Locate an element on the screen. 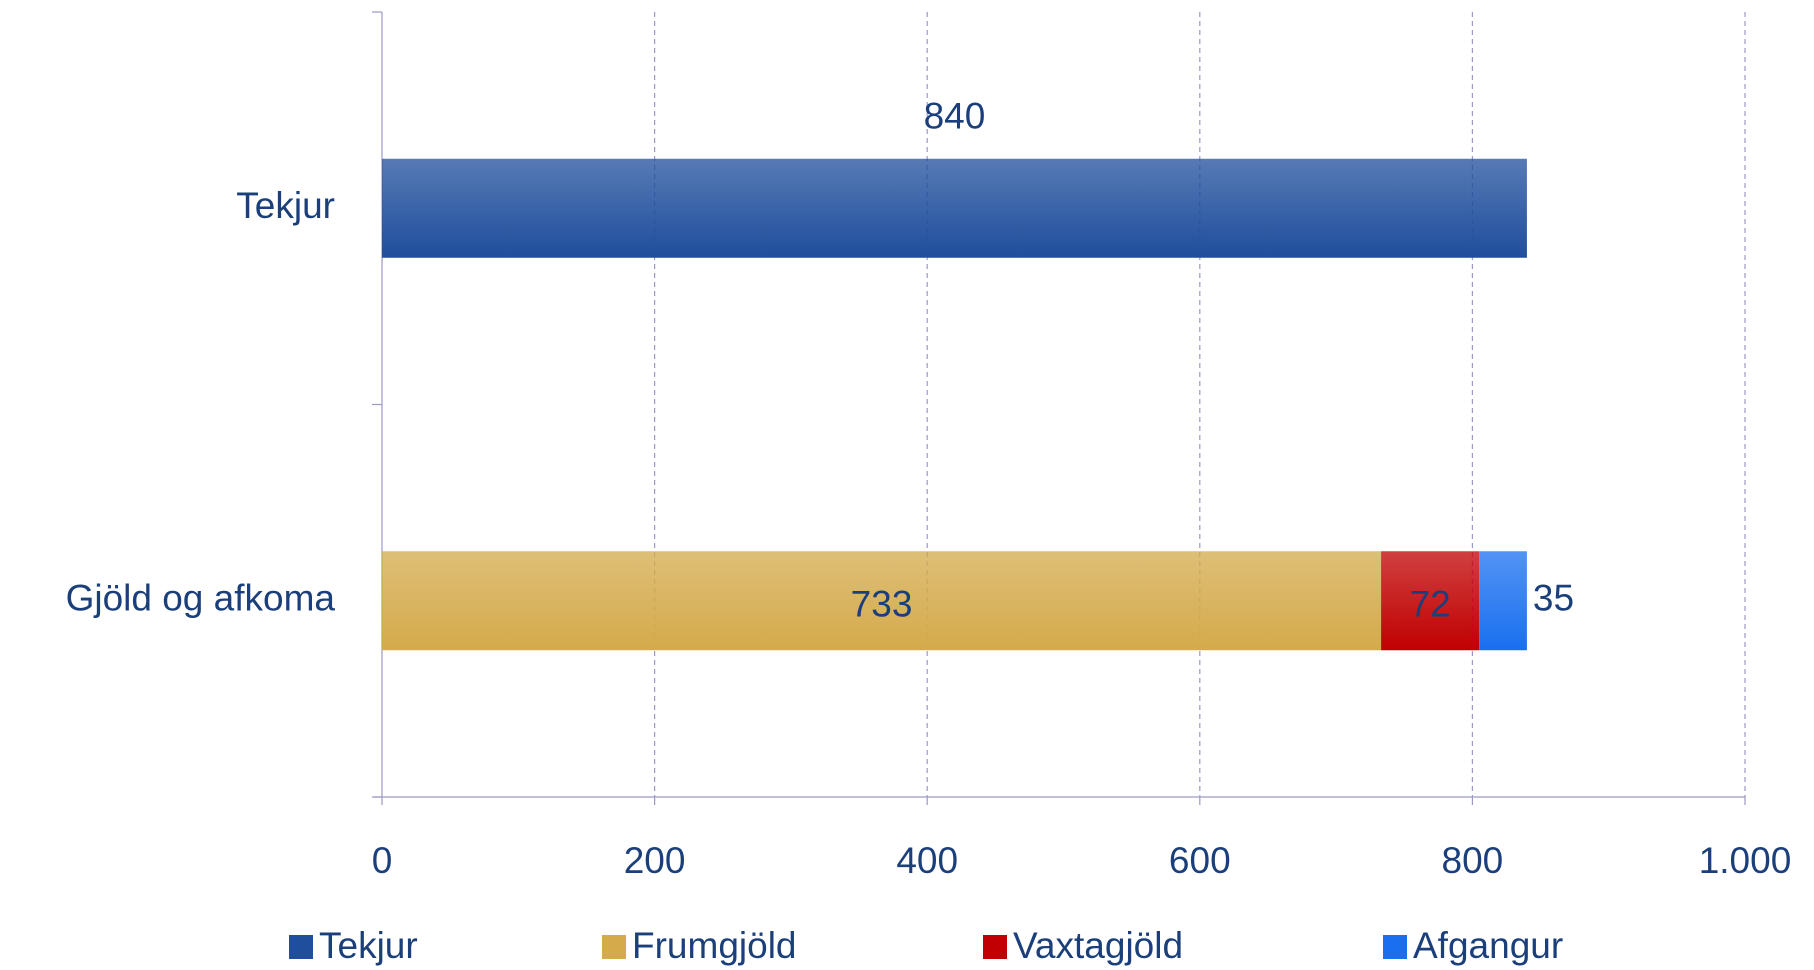 The width and height of the screenshot is (1814, 970). y-tick-label: Tekjur is located at coordinates (285, 205).